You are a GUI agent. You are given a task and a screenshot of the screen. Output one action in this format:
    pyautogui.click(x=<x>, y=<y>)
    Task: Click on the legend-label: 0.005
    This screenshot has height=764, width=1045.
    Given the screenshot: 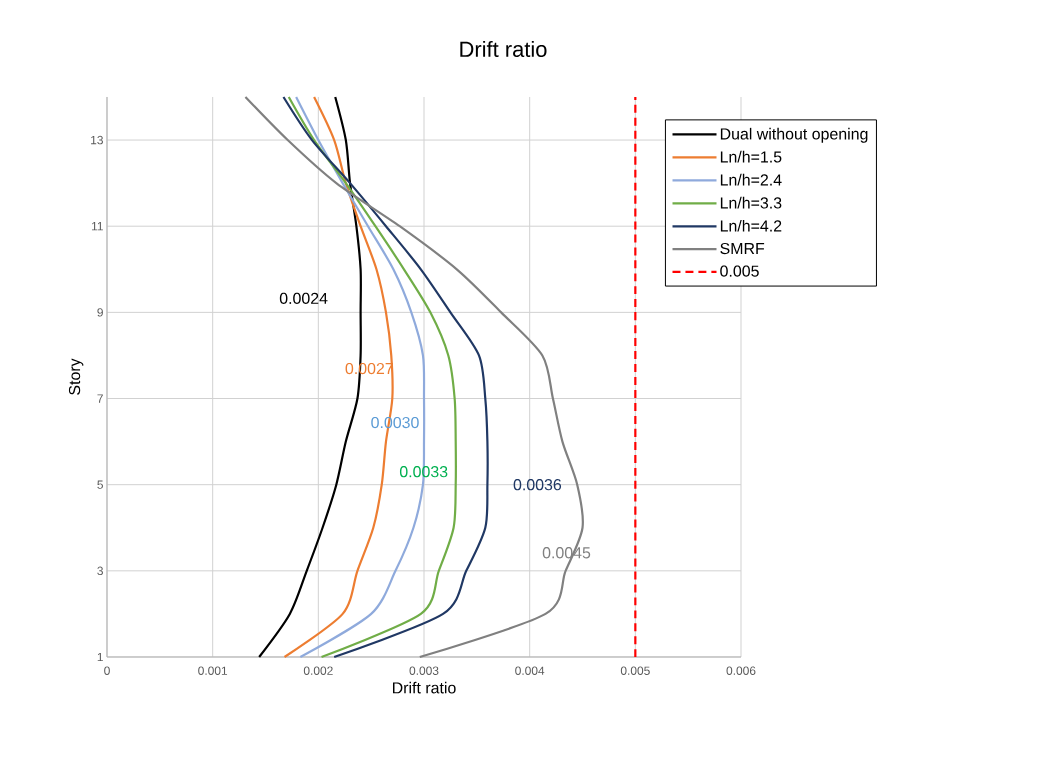 What is the action you would take?
    pyautogui.click(x=739, y=271)
    